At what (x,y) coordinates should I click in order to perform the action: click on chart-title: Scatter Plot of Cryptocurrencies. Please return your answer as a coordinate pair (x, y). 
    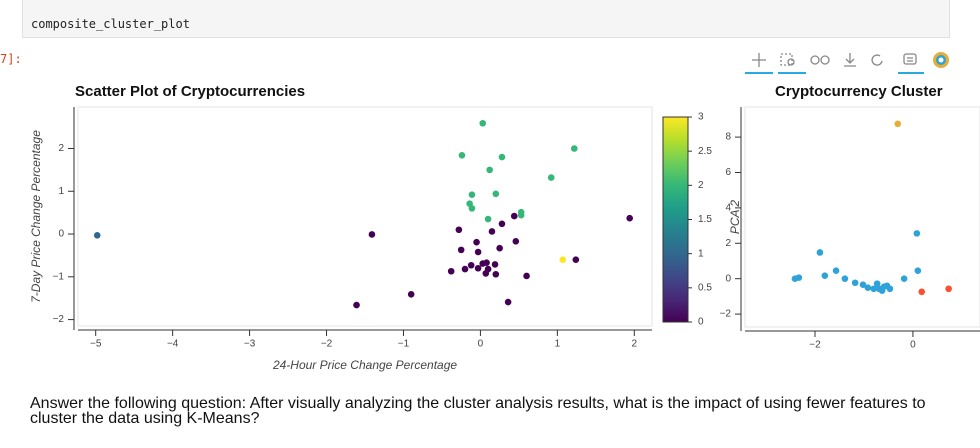
    Looking at the image, I should click on (190, 91).